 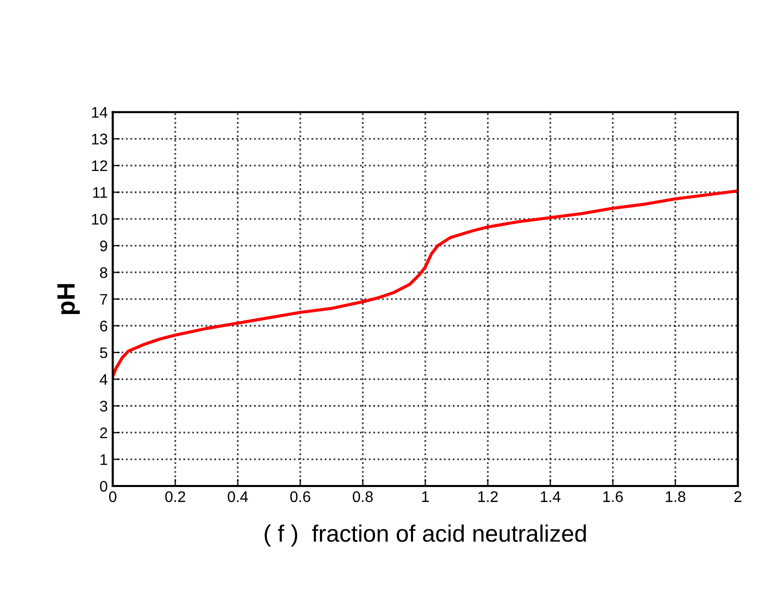 What do you see at coordinates (104, 326) in the screenshot?
I see `y-tick-label: 6` at bounding box center [104, 326].